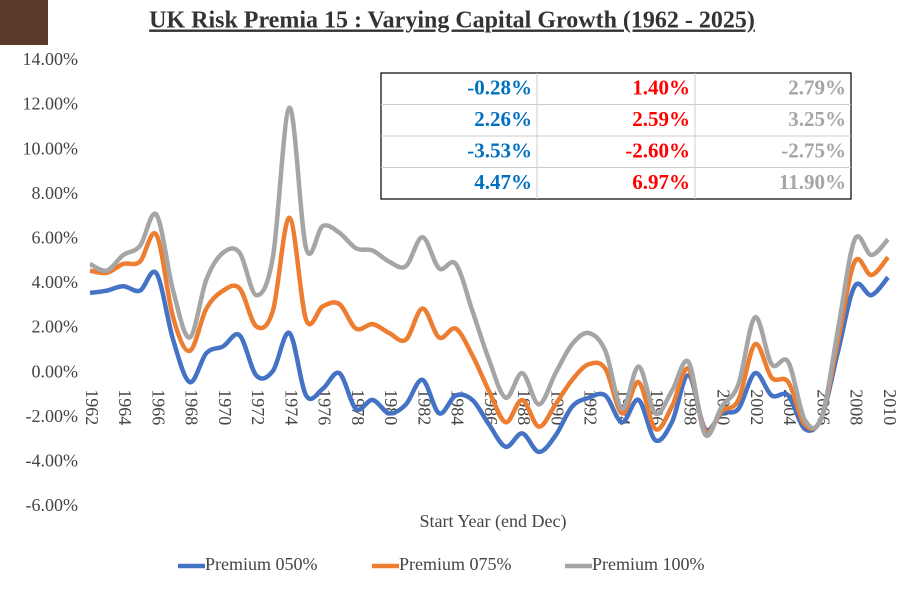 The height and width of the screenshot is (594, 903). I want to click on table-cell: -2.60%, so click(657, 151).